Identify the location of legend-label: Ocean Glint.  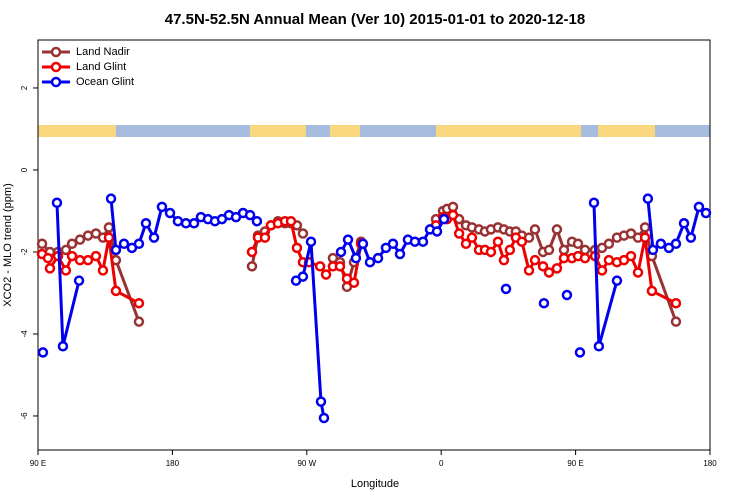
(105, 82).